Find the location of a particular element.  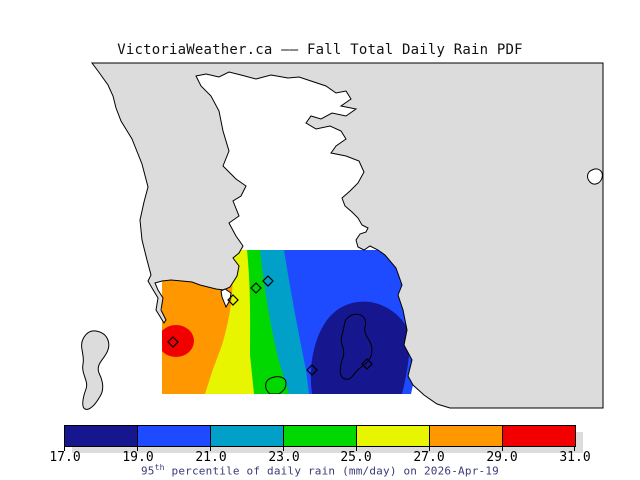

caption-ordinal: th is located at coordinates (159, 467).